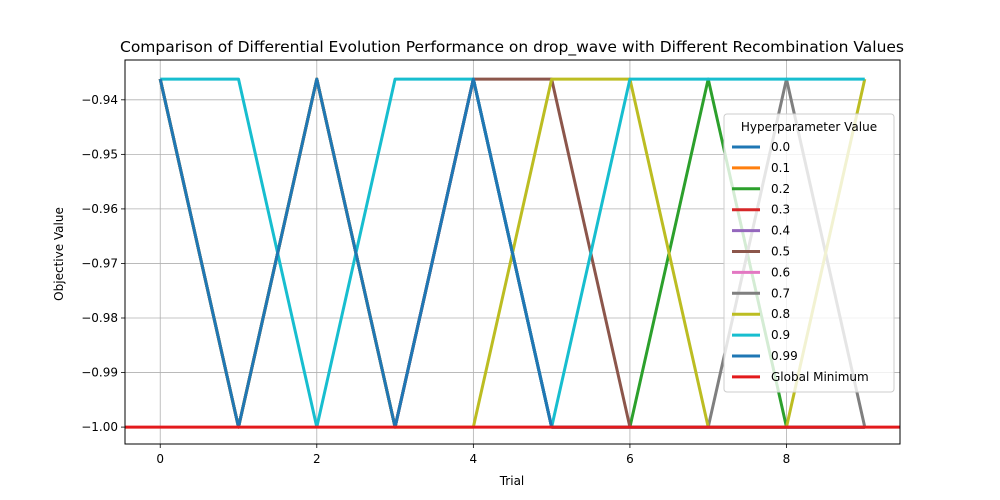 This screenshot has height=500, width=1000. I want to click on y-tick-label: −0.94, so click(99, 100).